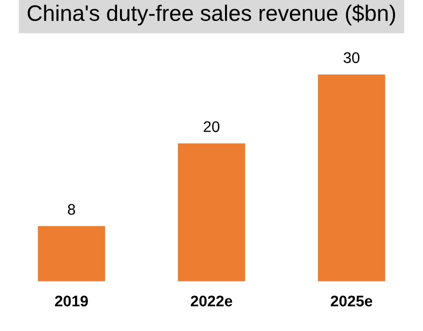 This screenshot has height=331, width=423. I want to click on data-label: 30, so click(352, 58).